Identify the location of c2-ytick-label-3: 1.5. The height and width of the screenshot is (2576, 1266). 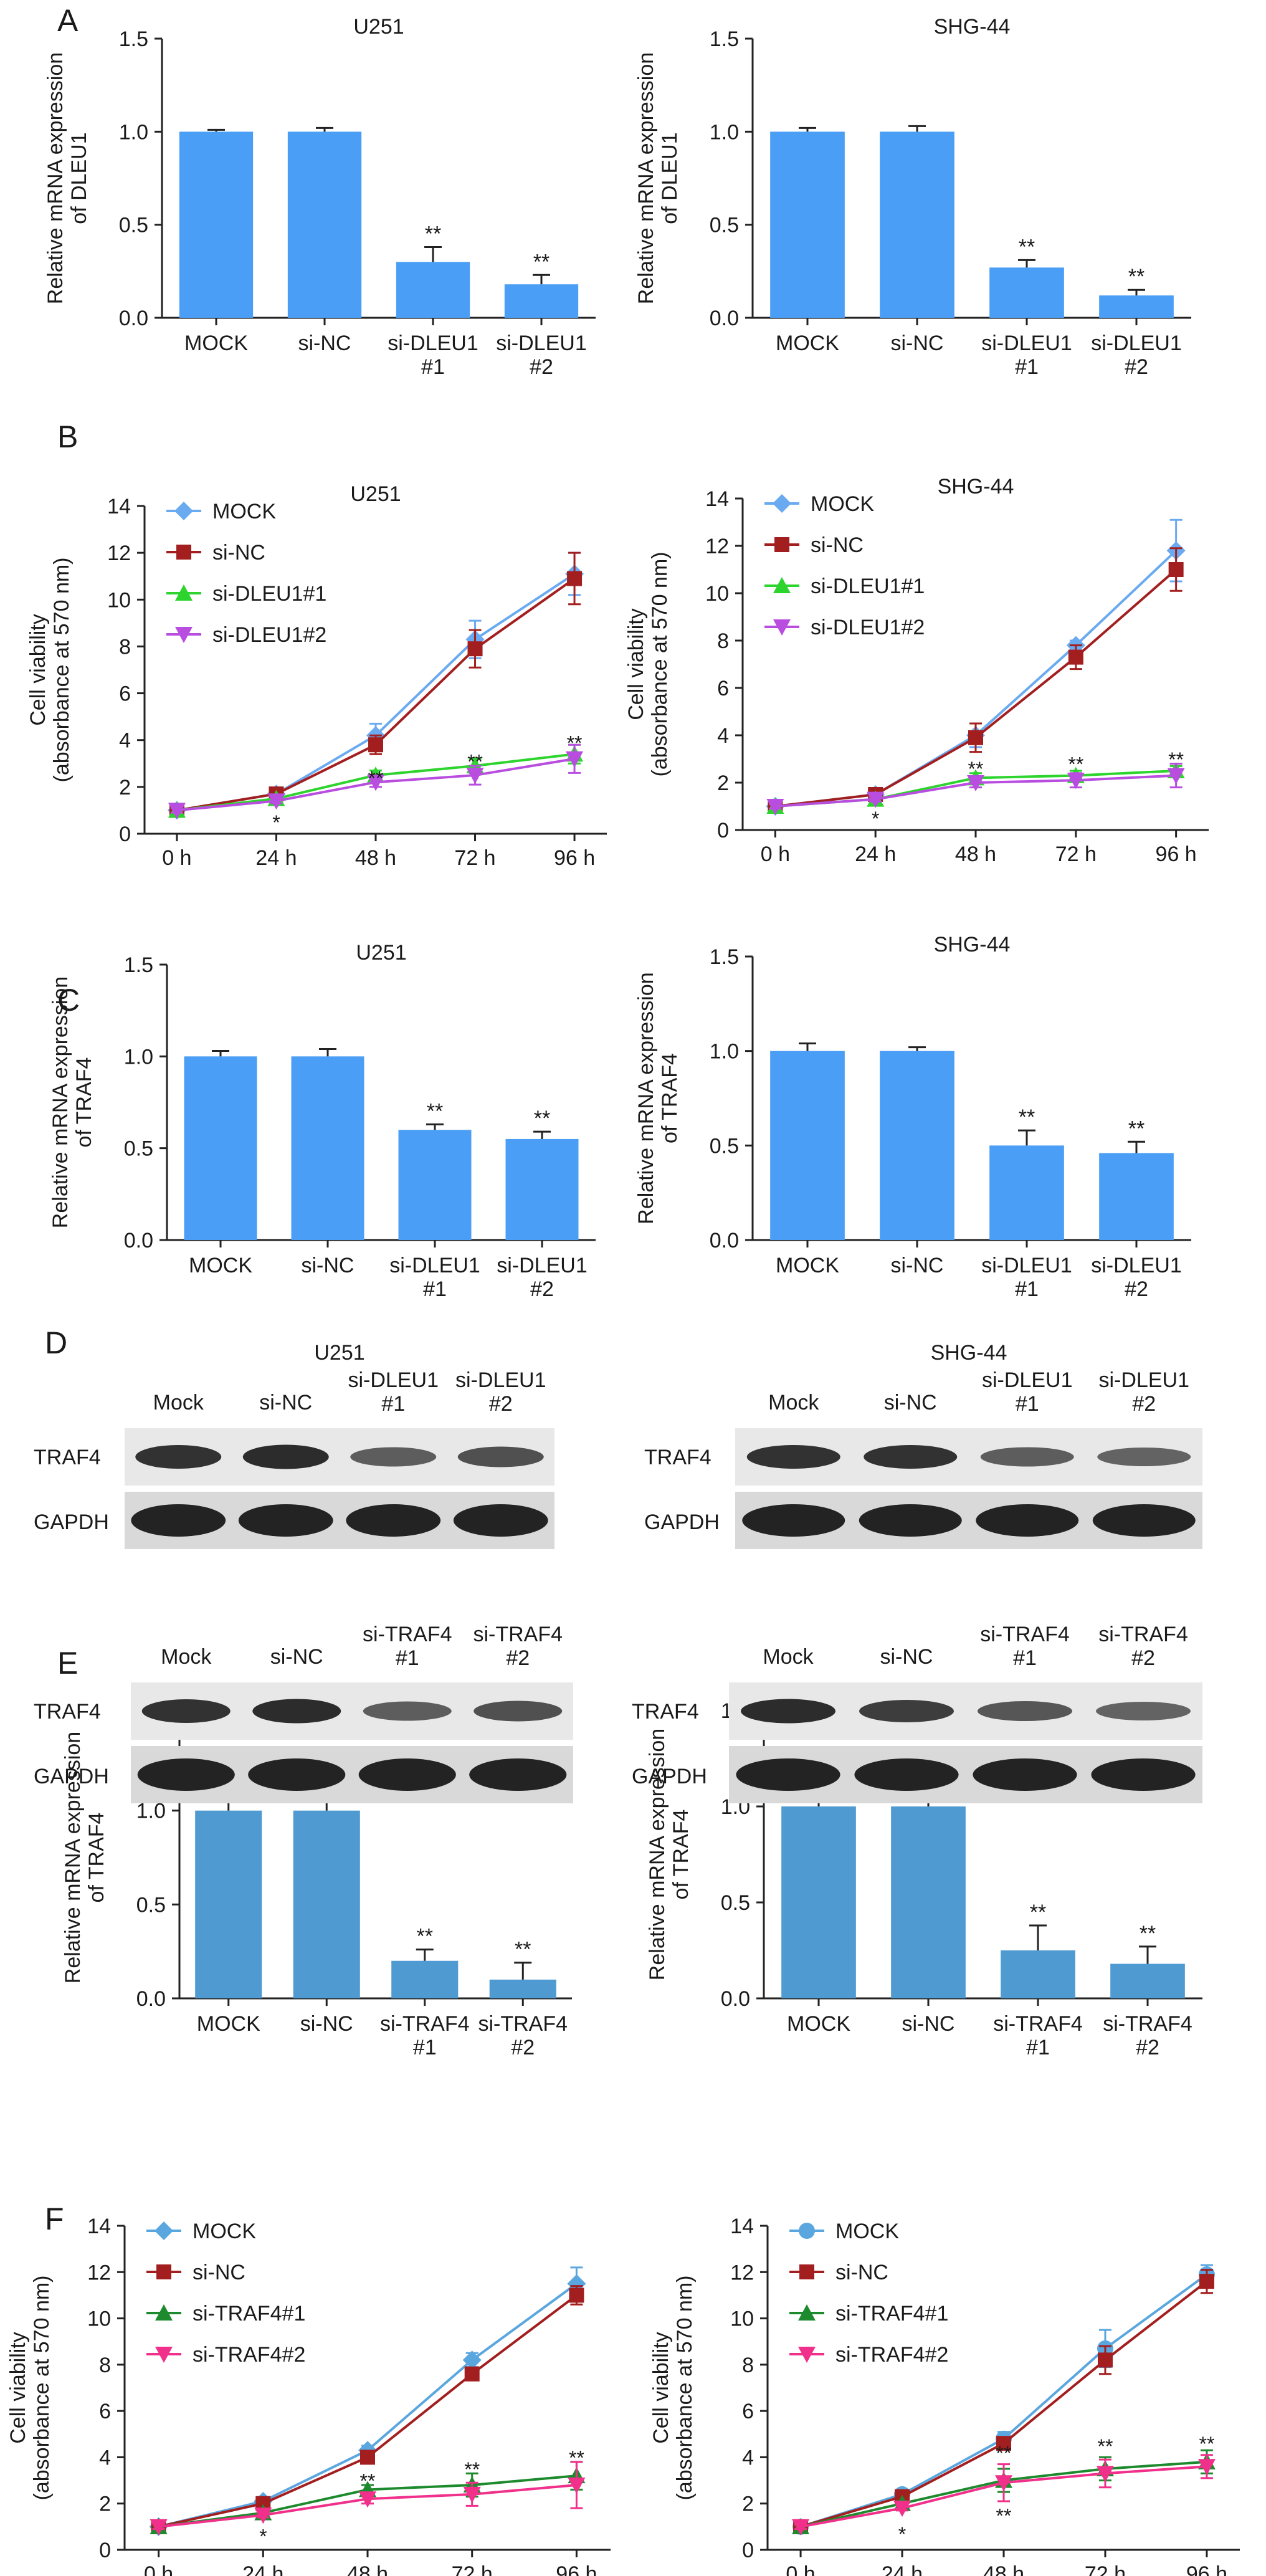
(724, 957).